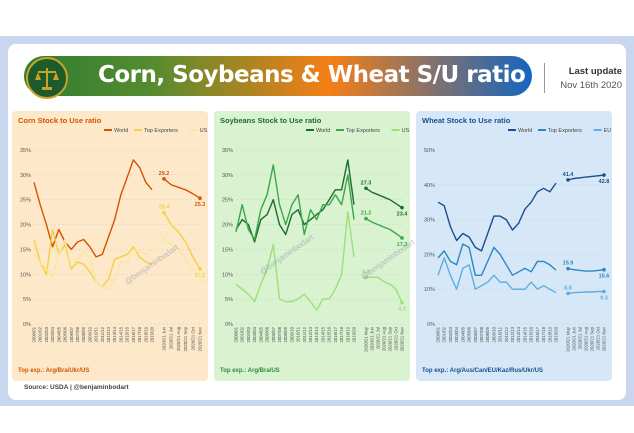  What do you see at coordinates (200, 282) in the screenshot?
I see `data-label: 9.8` at bounding box center [200, 282].